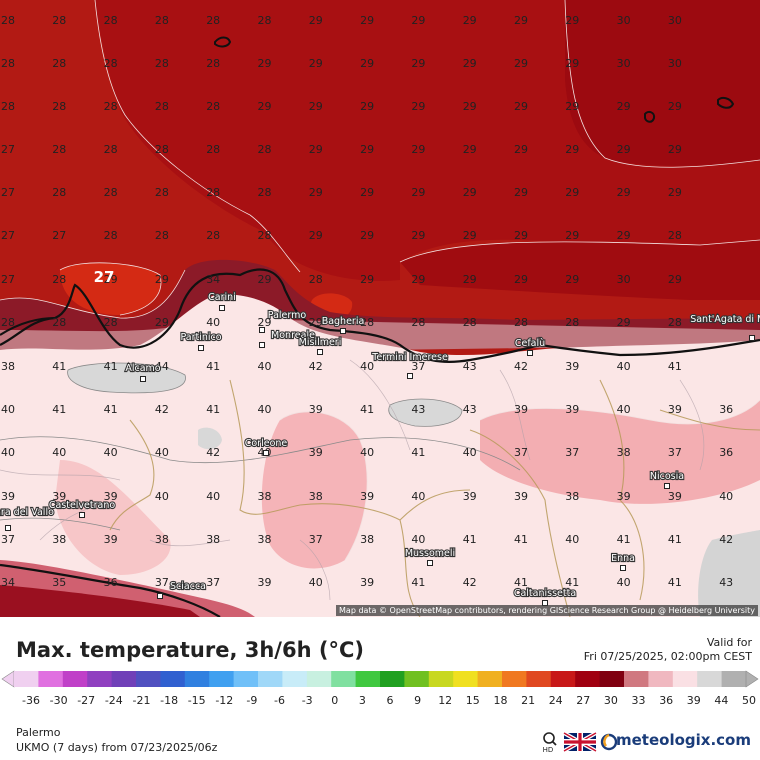 The image size is (760, 760). What do you see at coordinates (623, 558) in the screenshot?
I see `city-label: Enna` at bounding box center [623, 558].